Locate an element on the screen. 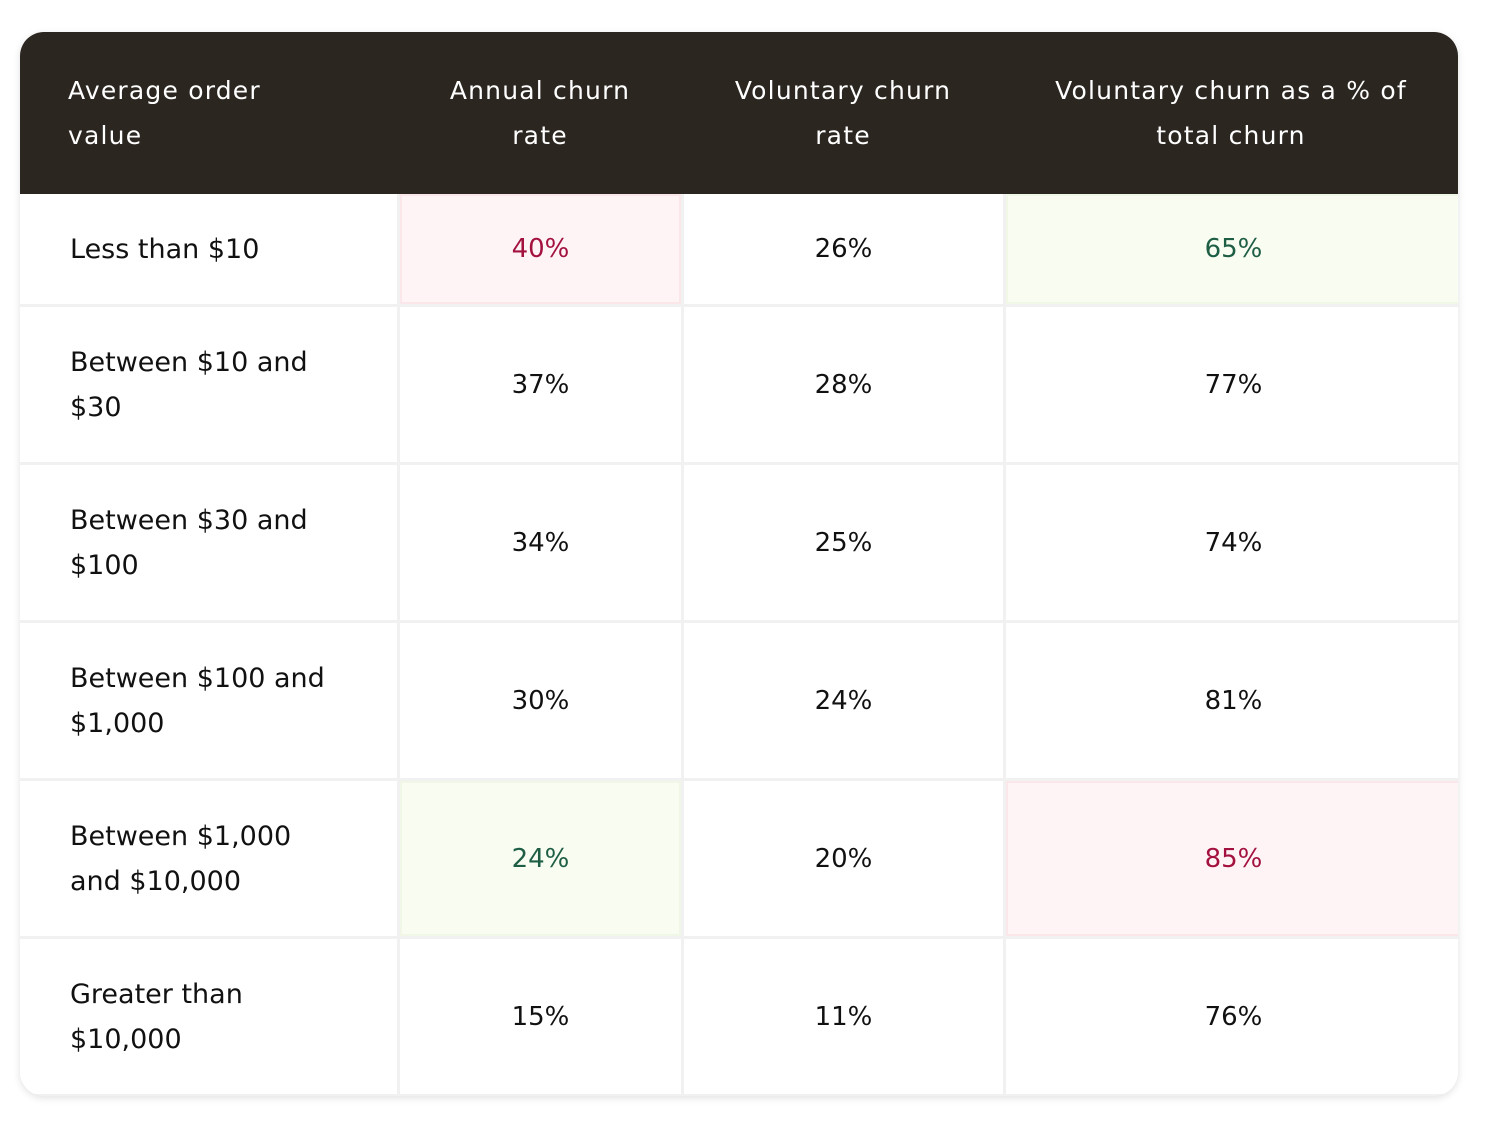 The height and width of the screenshot is (1122, 1486). cell: 26% is located at coordinates (843, 249).